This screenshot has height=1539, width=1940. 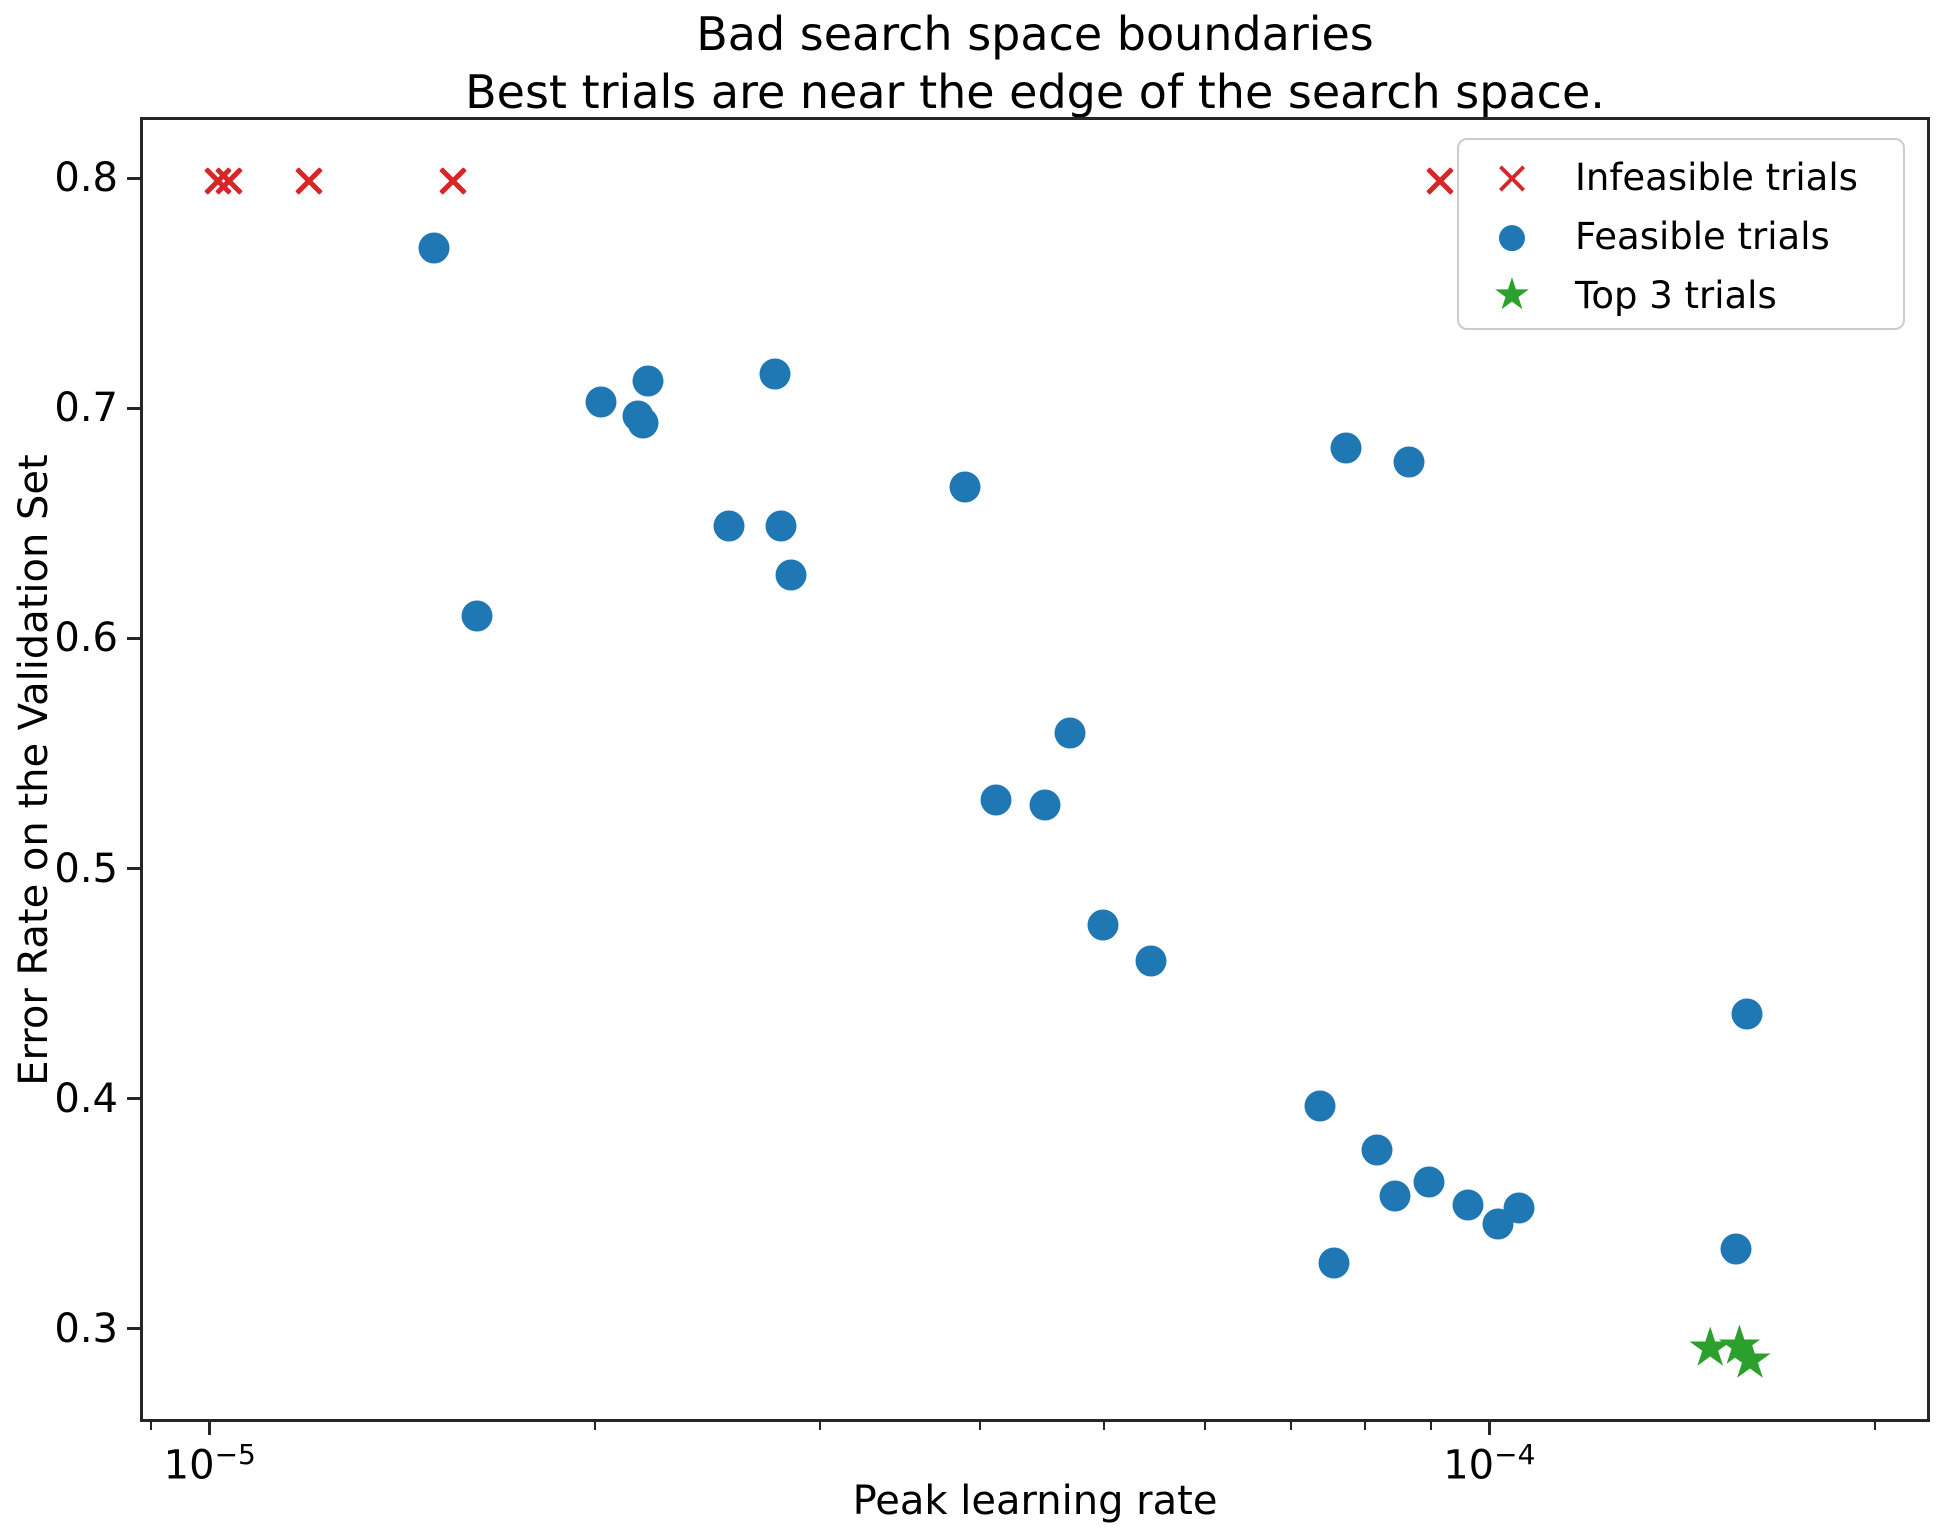 What do you see at coordinates (86, 178) in the screenshot?
I see `y-tick-label: 0.8` at bounding box center [86, 178].